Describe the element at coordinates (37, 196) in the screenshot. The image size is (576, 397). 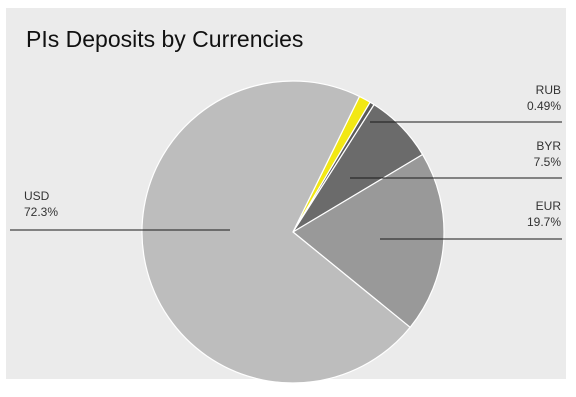
I see `slice-label-usd: USD` at that location.